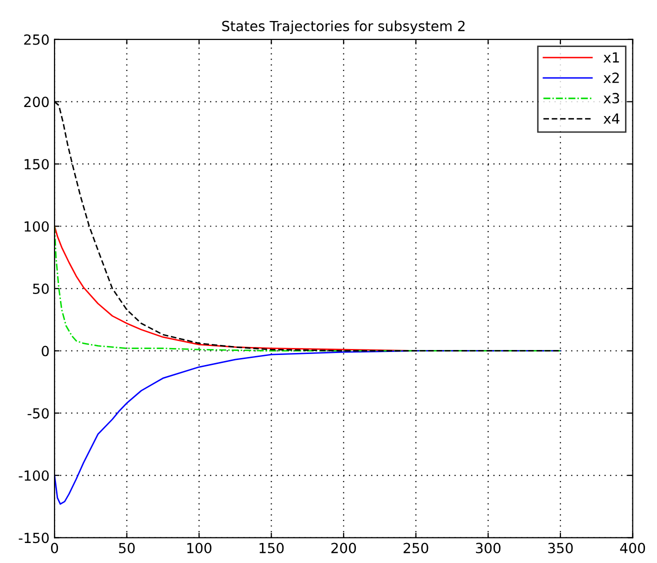  Describe the element at coordinates (38, 413) in the screenshot. I see `y-tick-label: -50` at that location.